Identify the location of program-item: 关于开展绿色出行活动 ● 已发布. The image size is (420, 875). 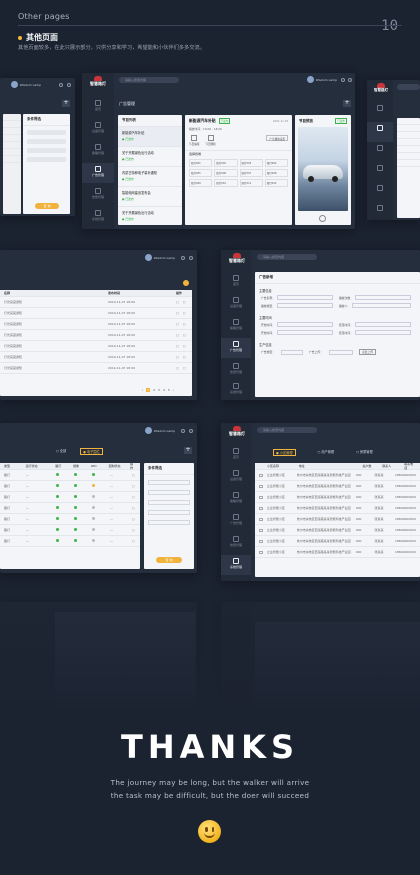
(138, 216).